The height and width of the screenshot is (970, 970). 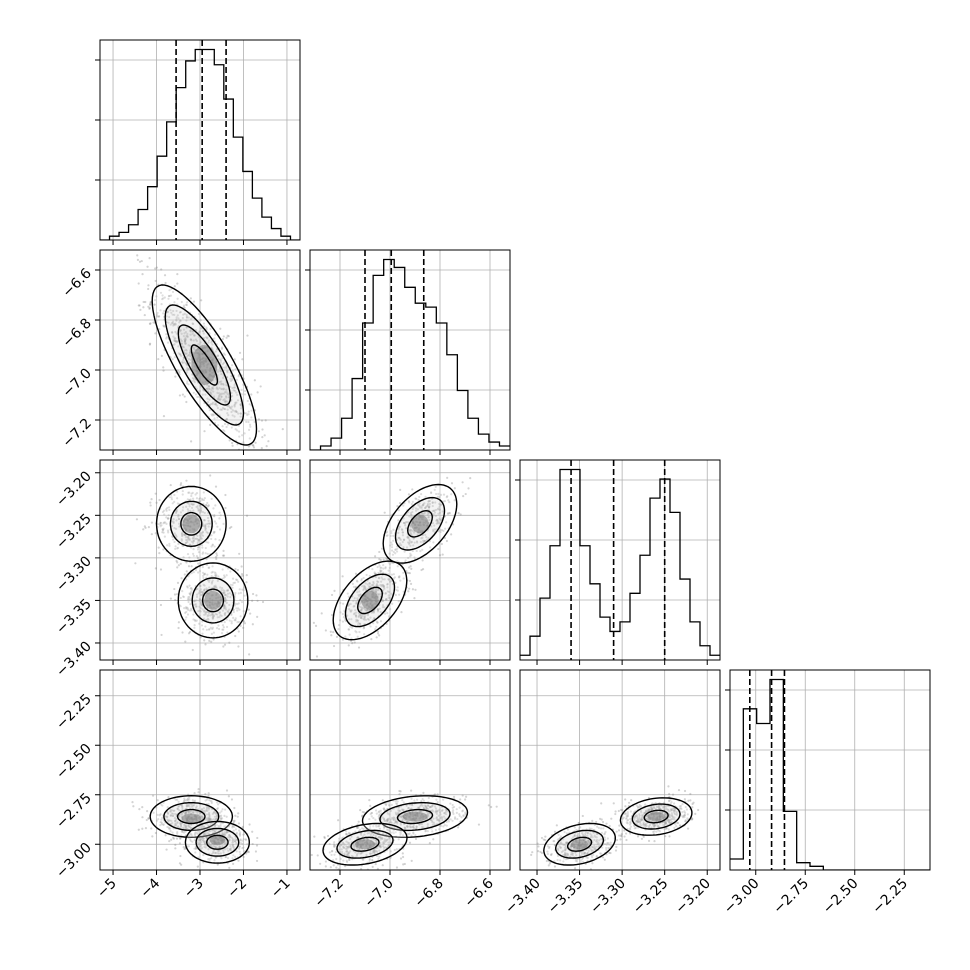 I want to click on panel-frame, so click(x=200, y=140).